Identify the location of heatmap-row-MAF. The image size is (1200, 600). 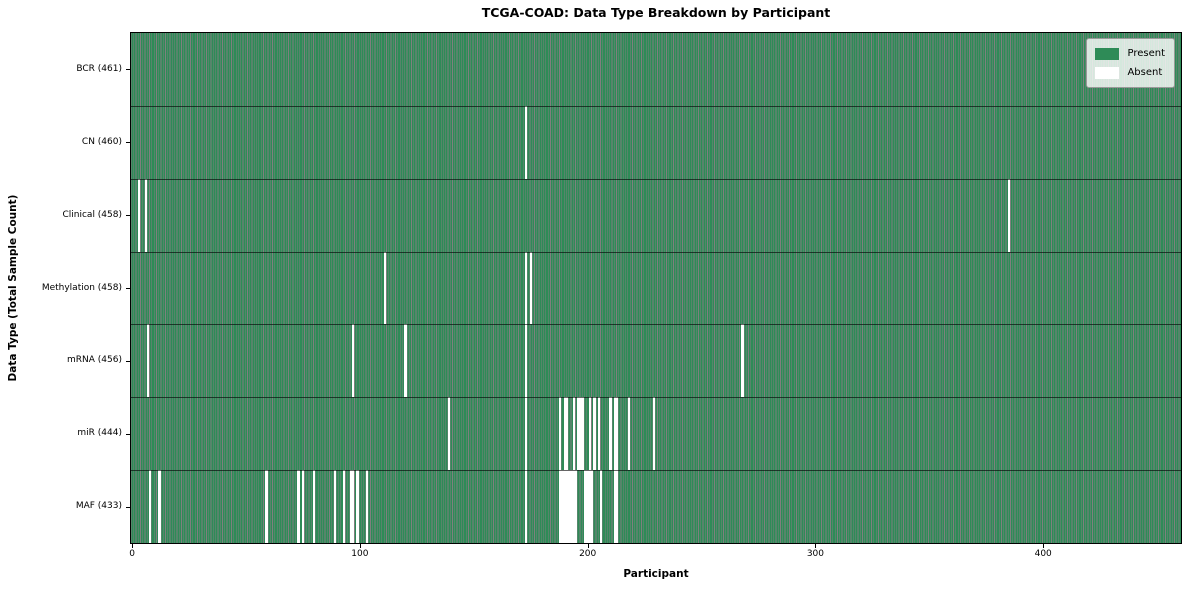
(656, 506).